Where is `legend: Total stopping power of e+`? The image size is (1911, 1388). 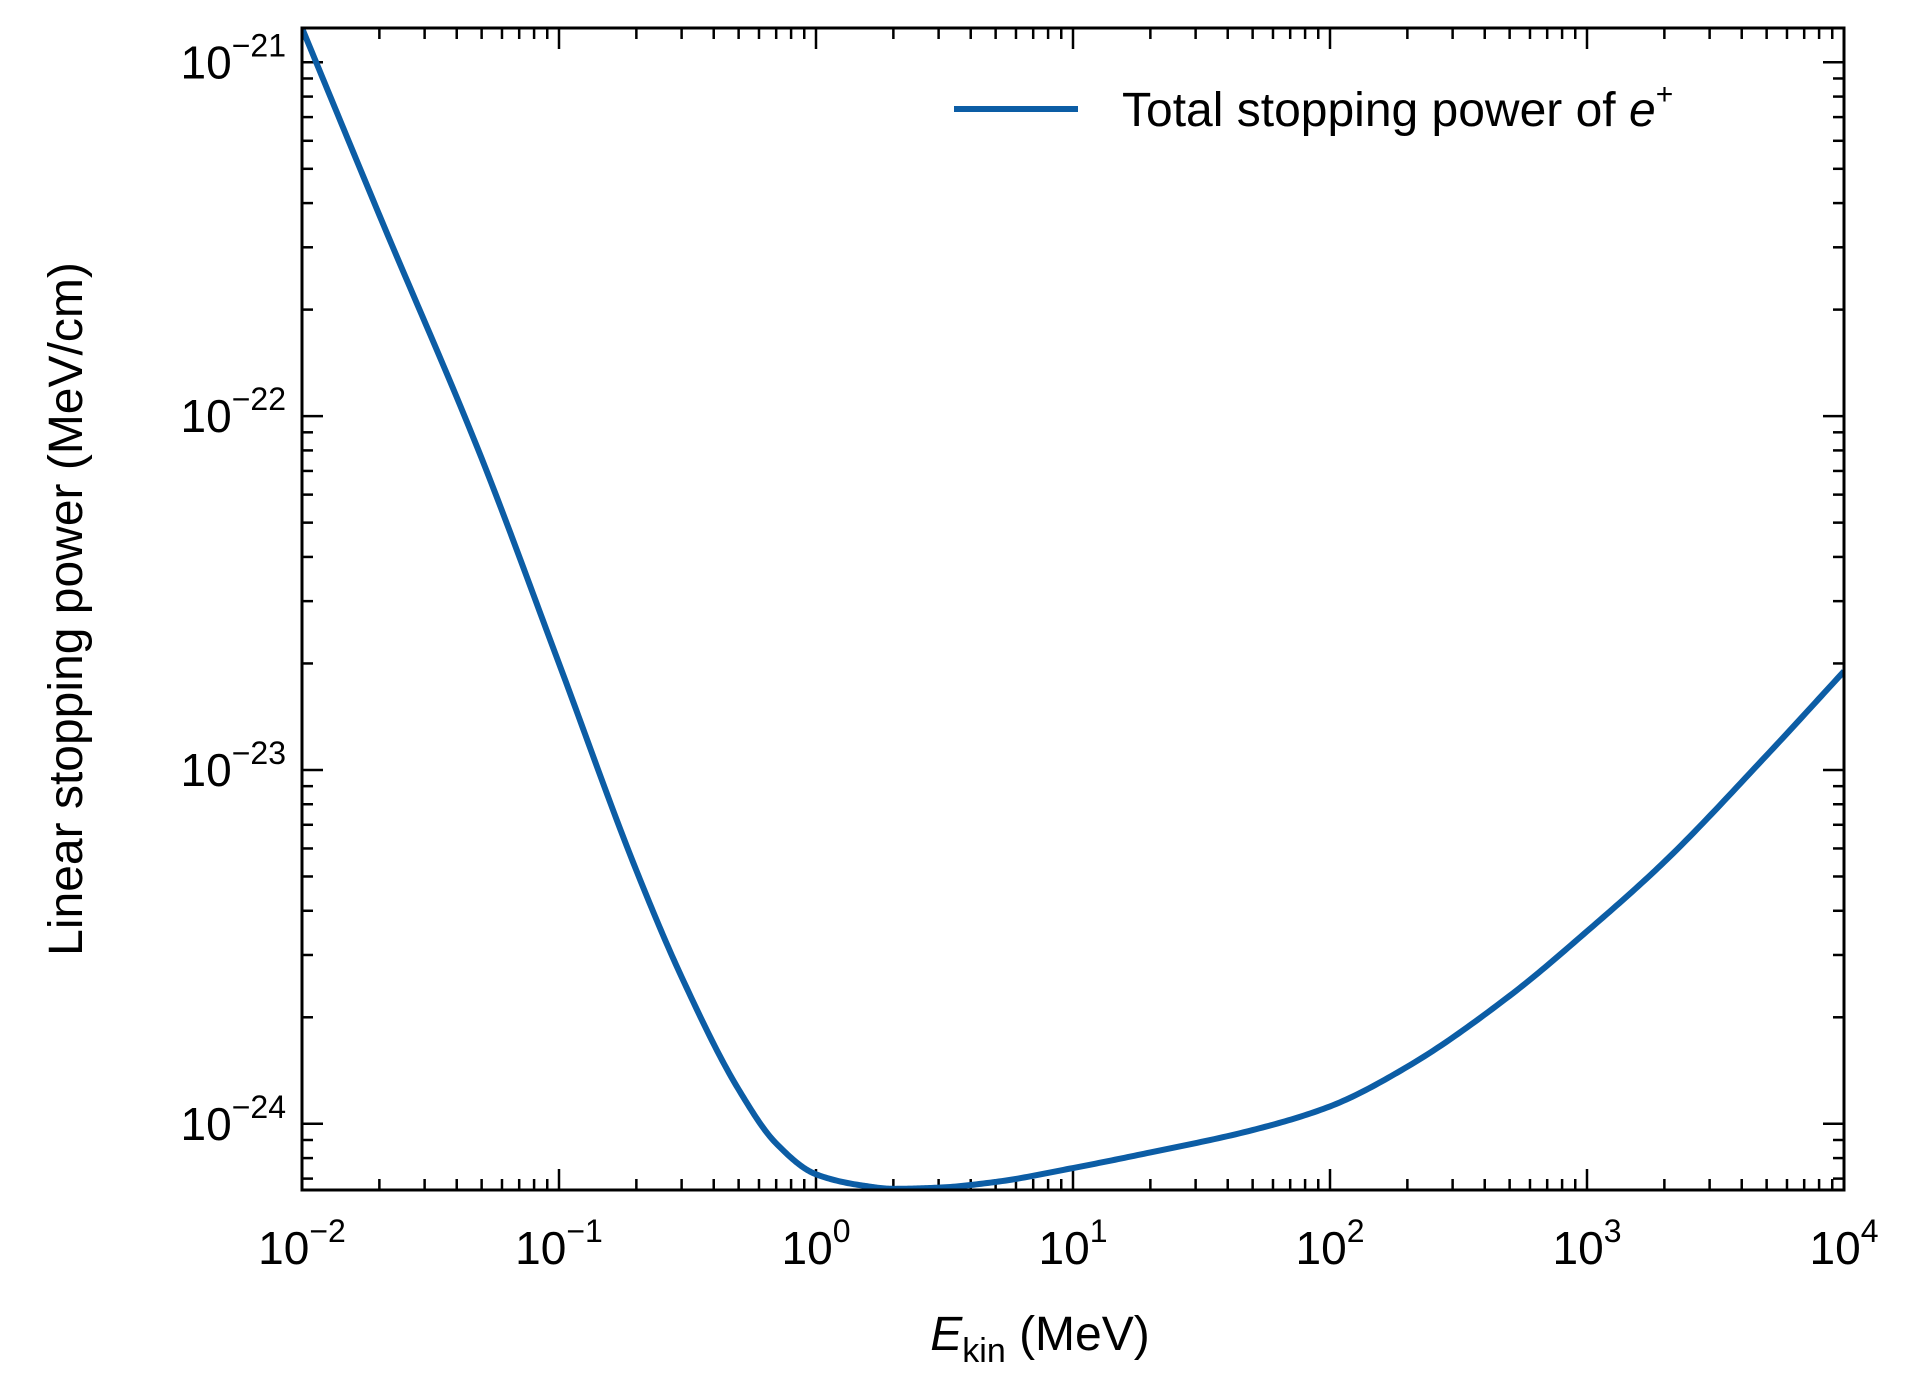
legend: Total stopping power of e+ is located at coordinates (1313, 107).